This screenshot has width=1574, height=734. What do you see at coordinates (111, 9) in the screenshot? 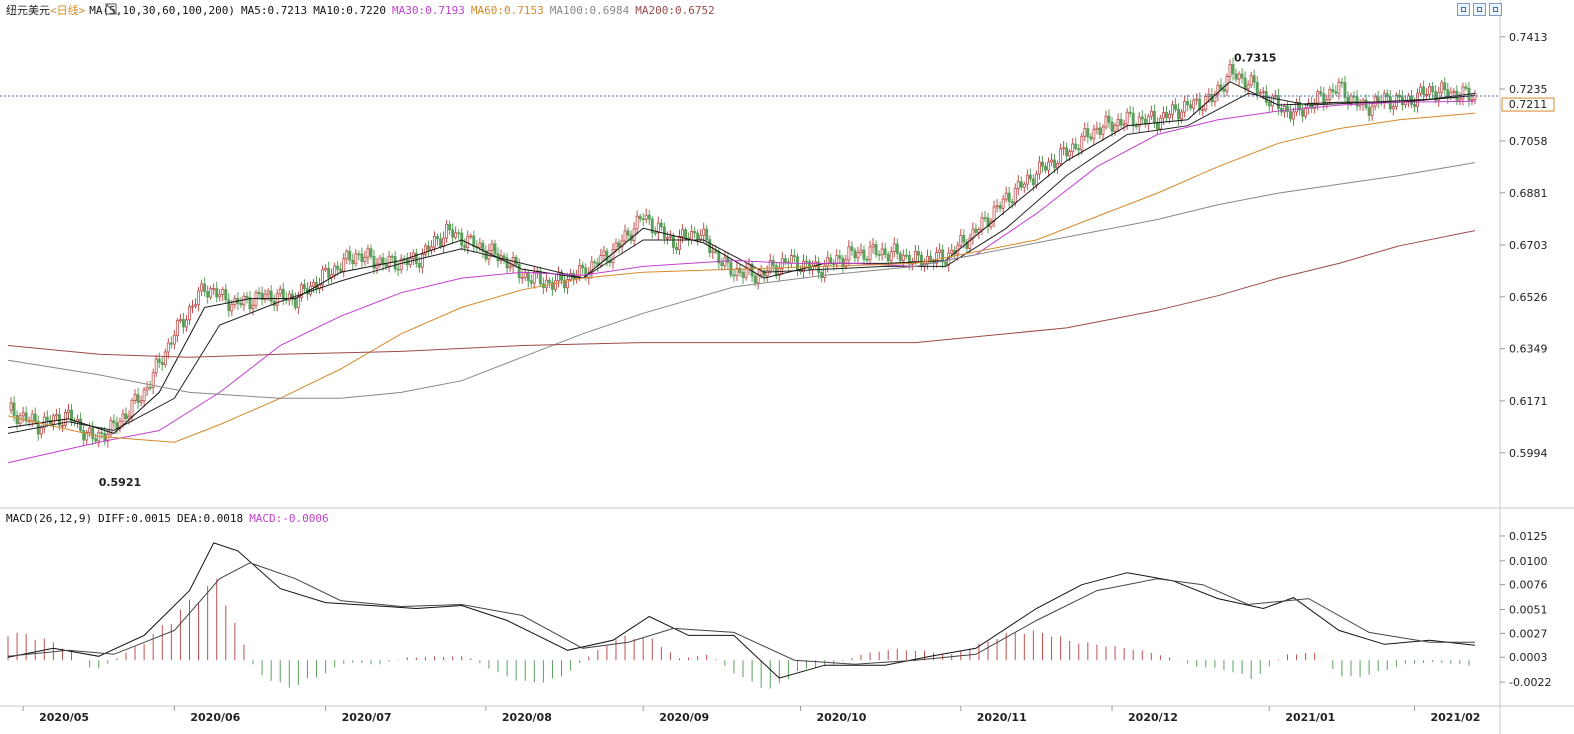
I see `ma-toggle-icon` at bounding box center [111, 9].